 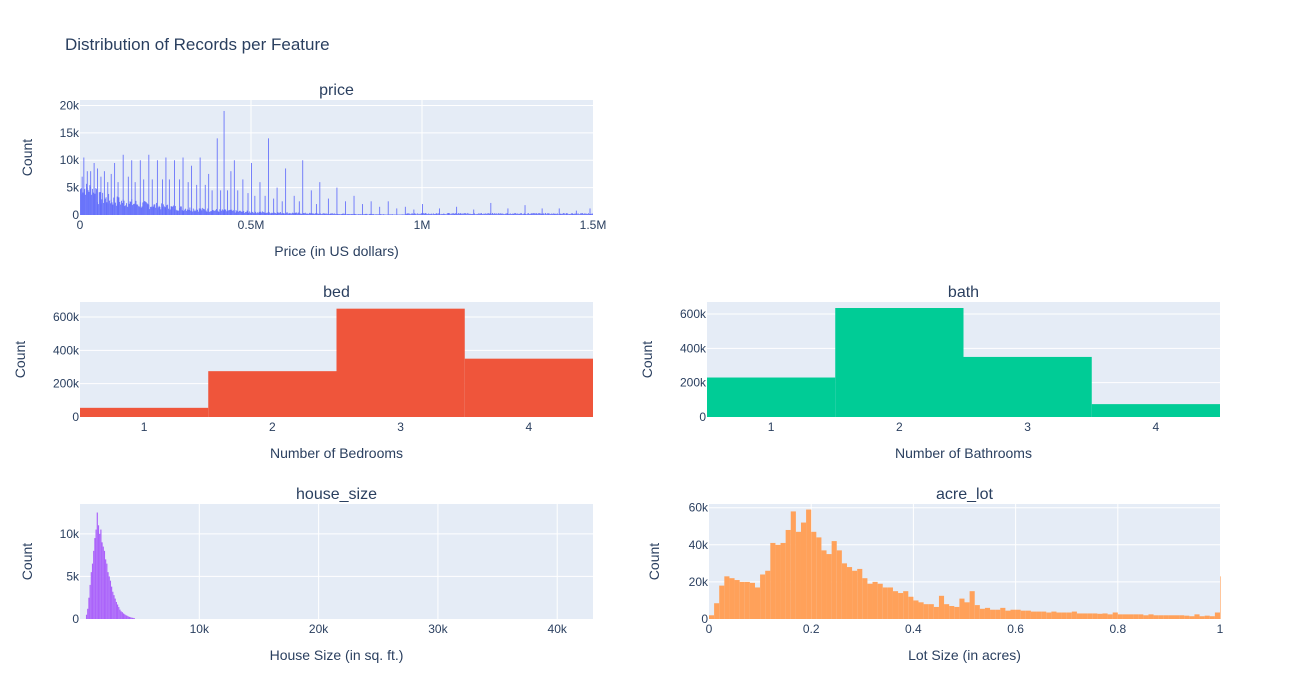 What do you see at coordinates (699, 545) in the screenshot?
I see `y-tick-label: 40k` at bounding box center [699, 545].